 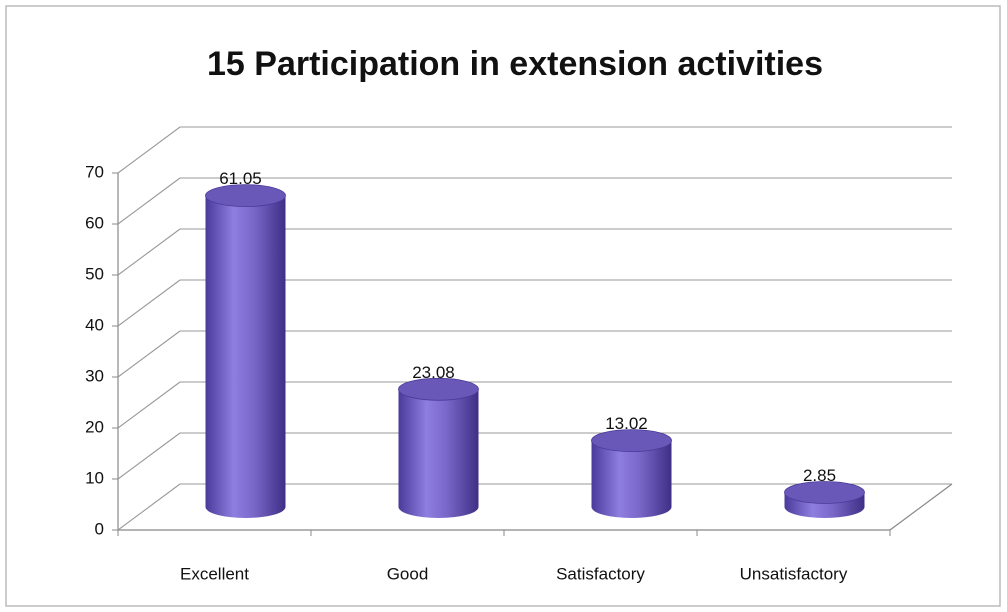 I want to click on y-tick-label: 10, so click(x=94, y=477).